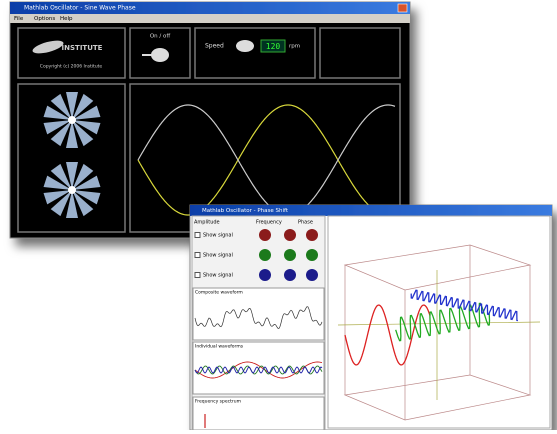 The height and width of the screenshot is (434, 557). Describe the element at coordinates (294, 47) in the screenshot. I see `speed-unit: rpm` at that location.